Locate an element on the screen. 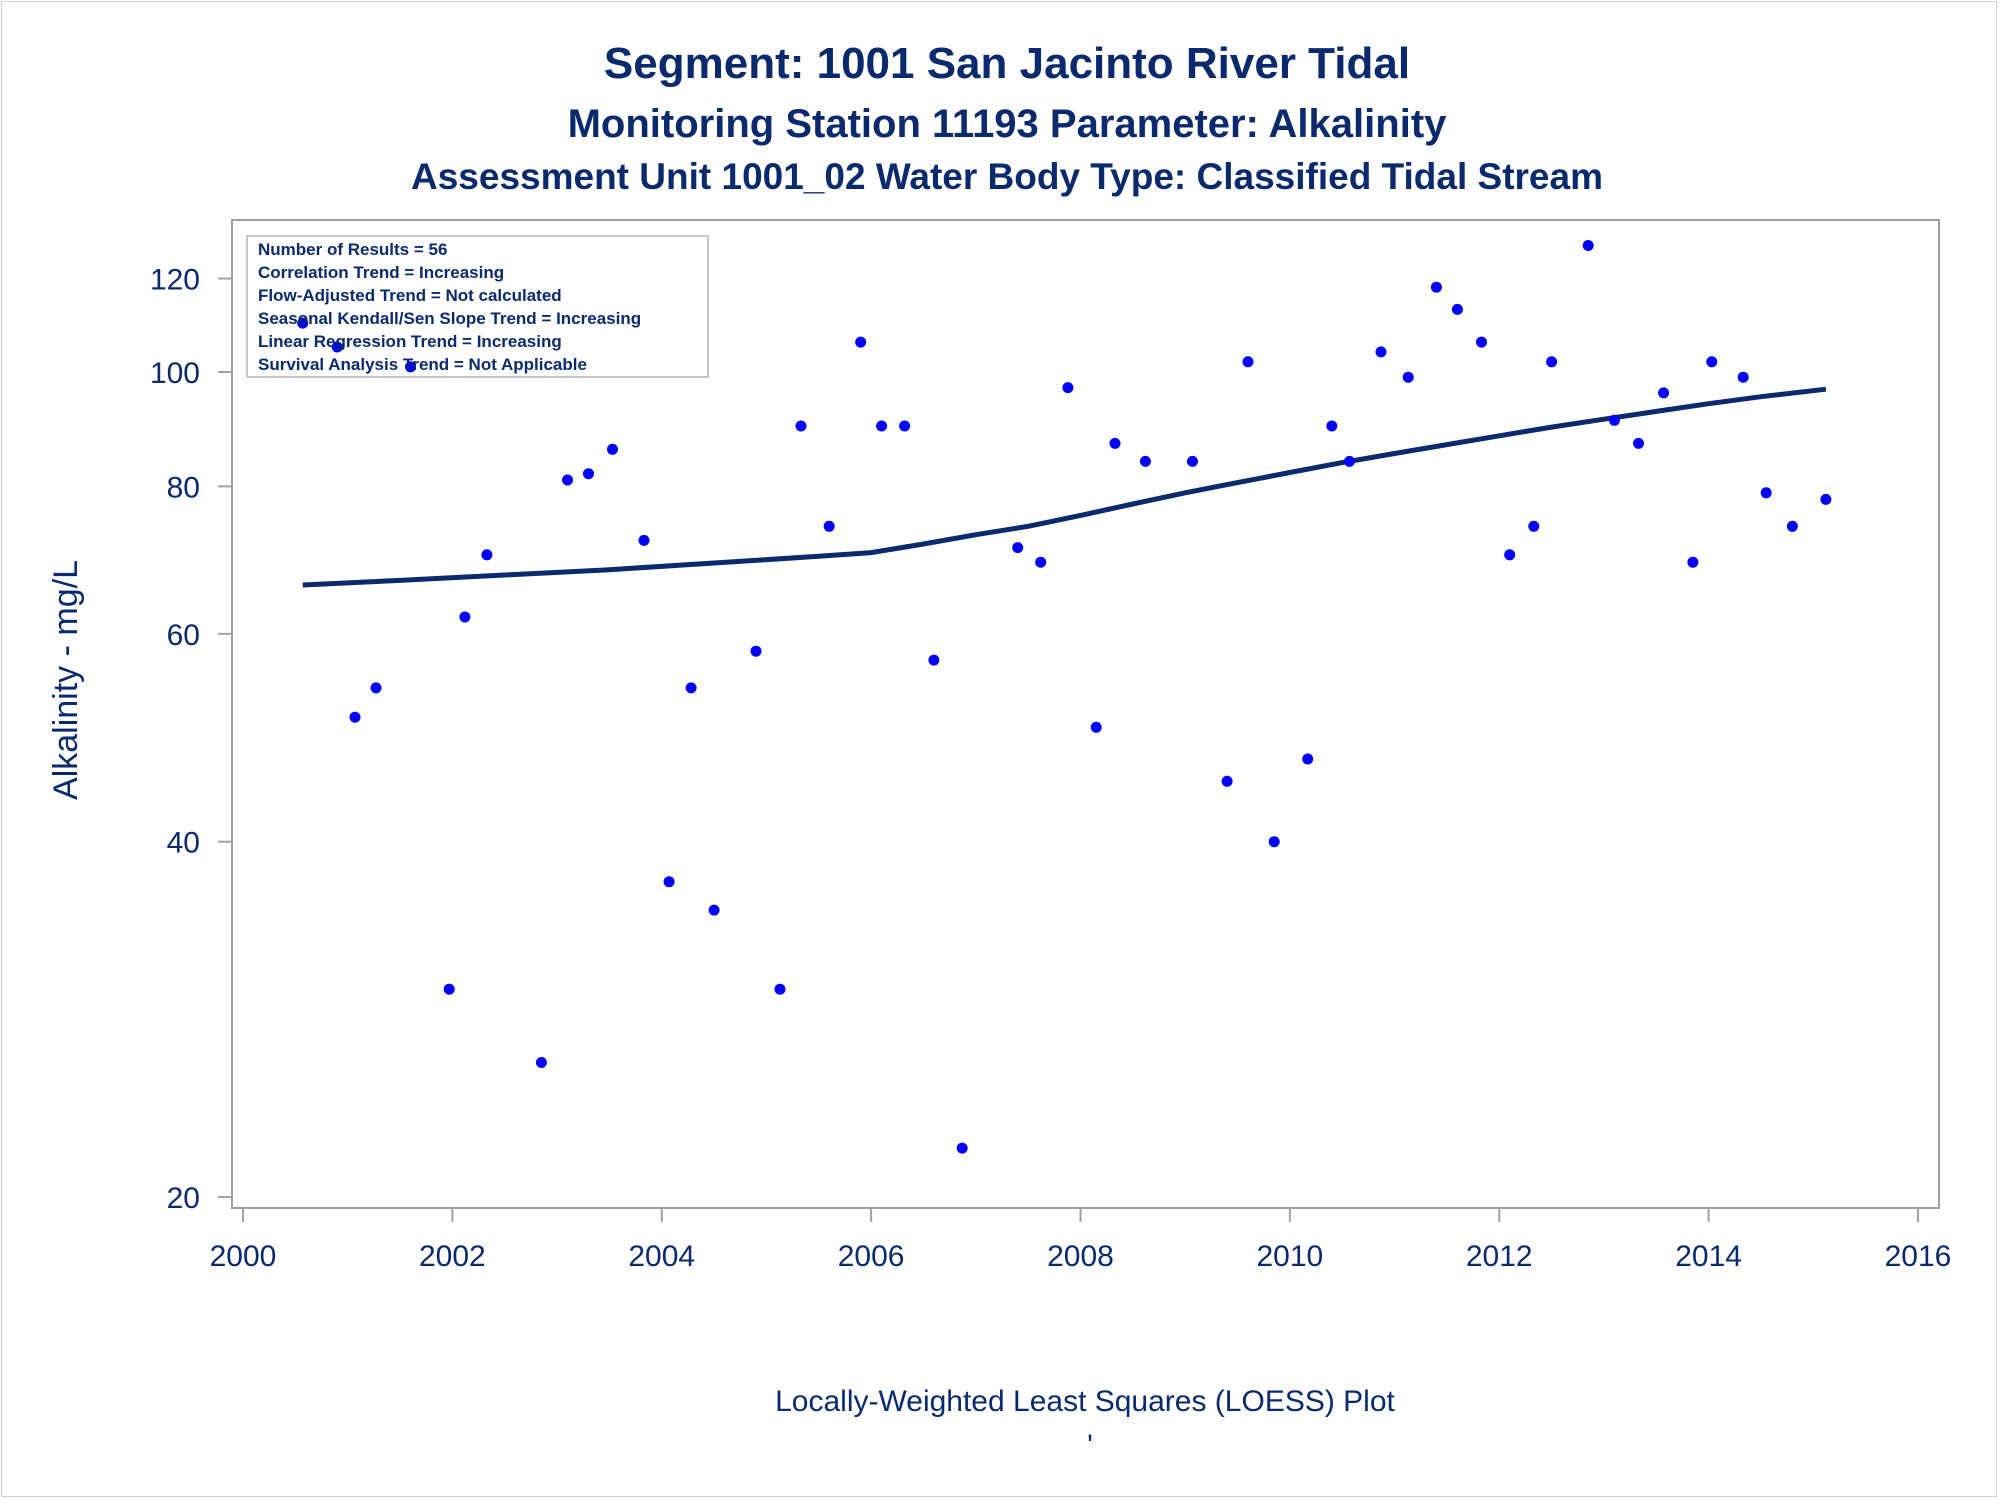 This screenshot has height=1500, width=2000. y-tick-label: 120 is located at coordinates (175, 280).